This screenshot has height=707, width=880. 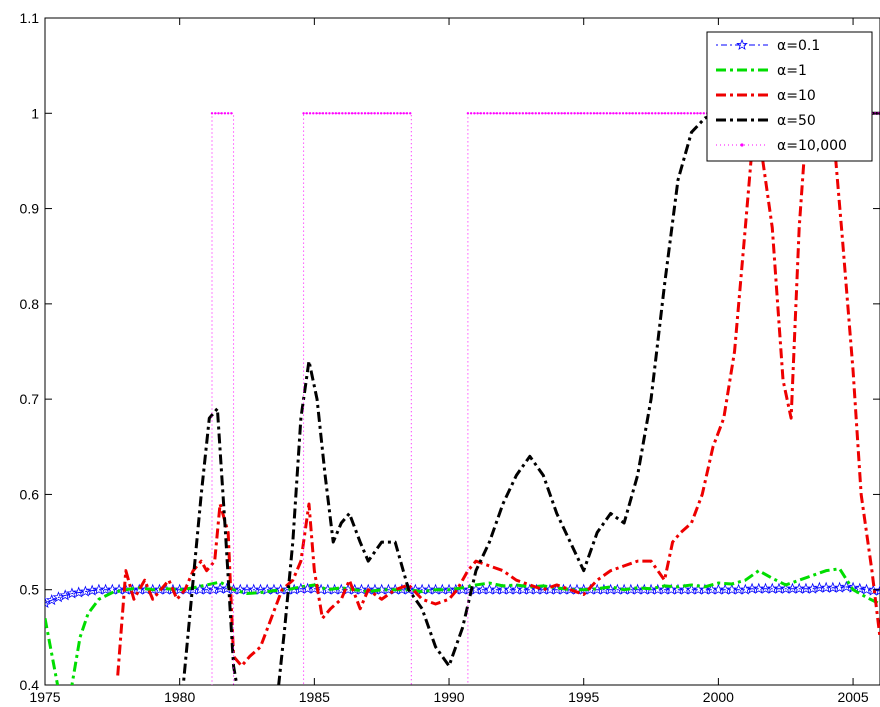 I want to click on legend-label: α=50, so click(x=796, y=121).